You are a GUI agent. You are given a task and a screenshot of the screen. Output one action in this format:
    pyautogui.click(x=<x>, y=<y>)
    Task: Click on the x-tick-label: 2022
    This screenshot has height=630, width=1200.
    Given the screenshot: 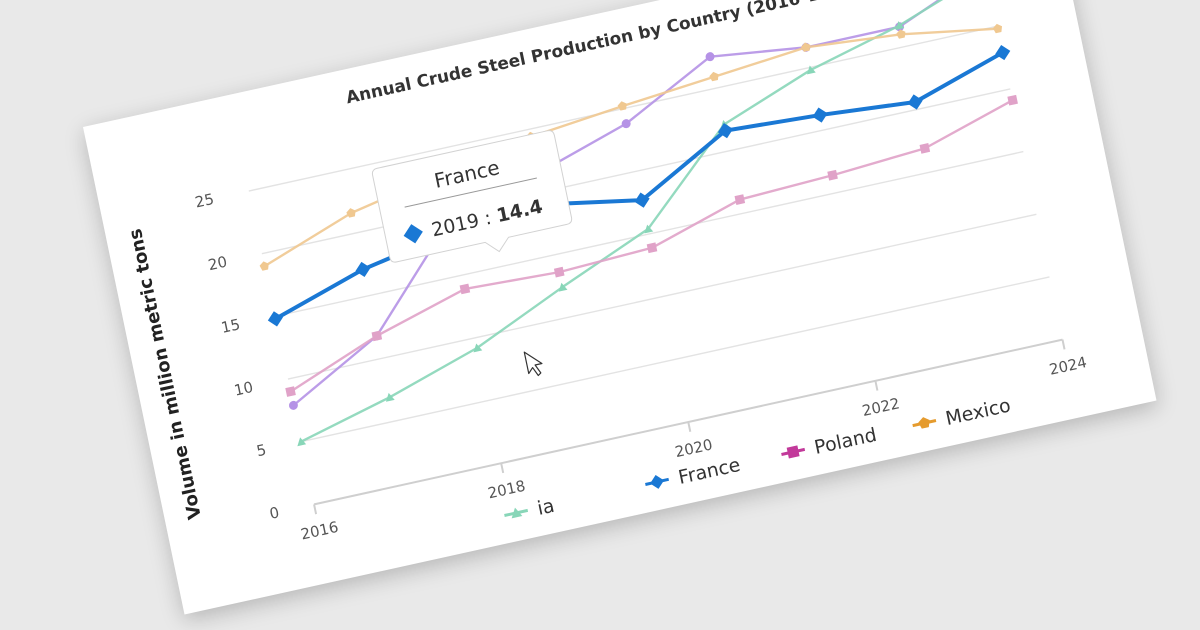 What is the action you would take?
    pyautogui.click(x=880, y=407)
    